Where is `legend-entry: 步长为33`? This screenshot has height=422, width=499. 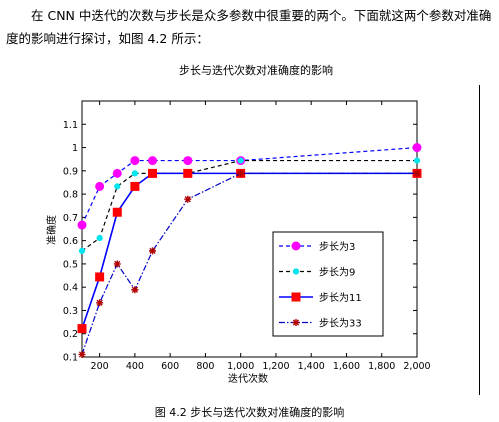
legend-entry: 步长为33 is located at coordinates (320, 324).